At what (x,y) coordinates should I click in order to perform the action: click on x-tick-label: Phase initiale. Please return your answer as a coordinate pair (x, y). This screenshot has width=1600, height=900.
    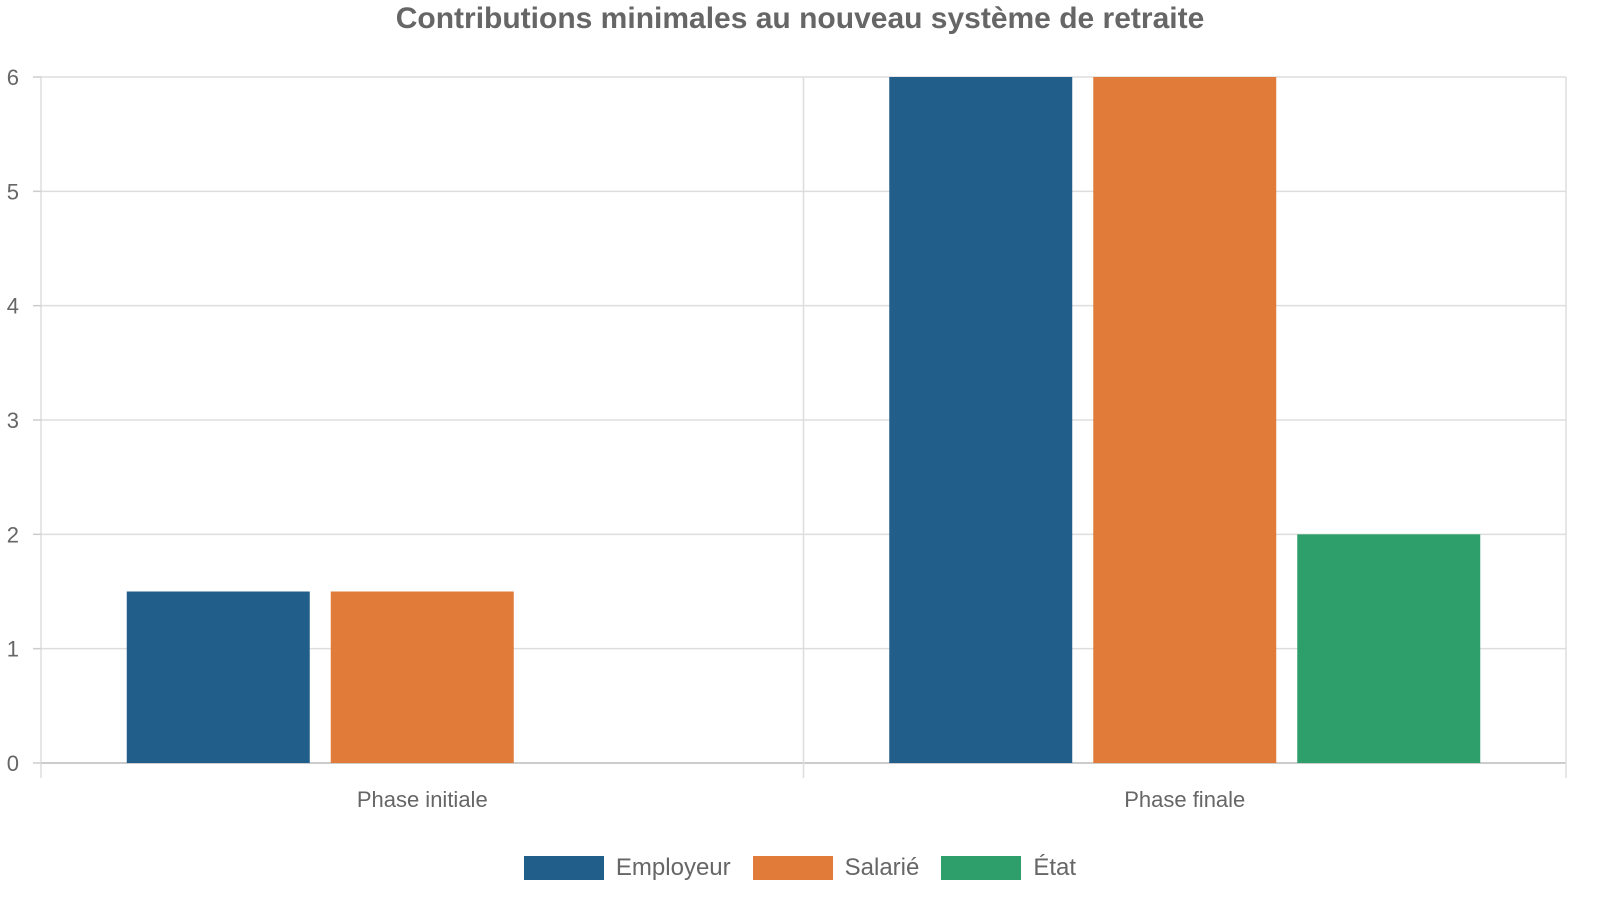
    Looking at the image, I should click on (422, 799).